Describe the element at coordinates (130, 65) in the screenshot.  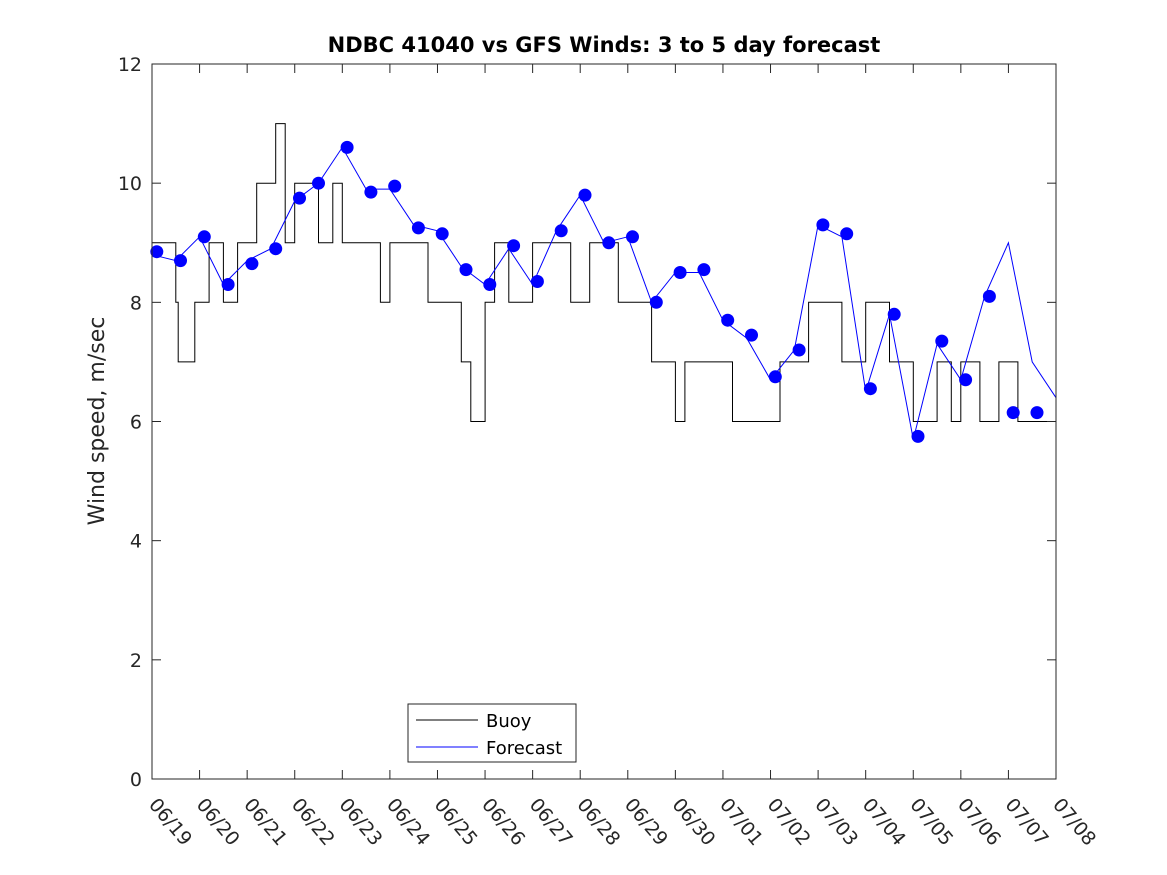
I see `y-tick-label: 12` at that location.